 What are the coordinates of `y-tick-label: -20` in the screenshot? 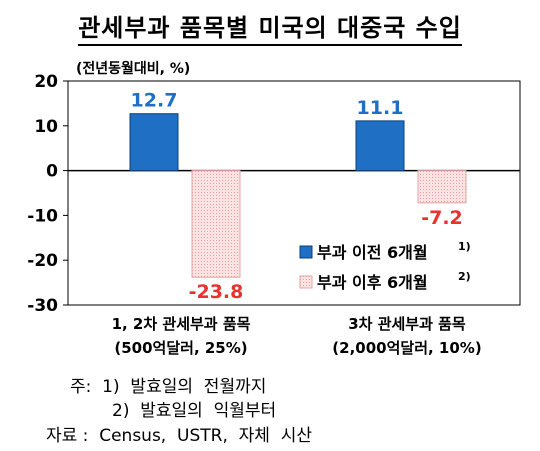 It's located at (42, 261).